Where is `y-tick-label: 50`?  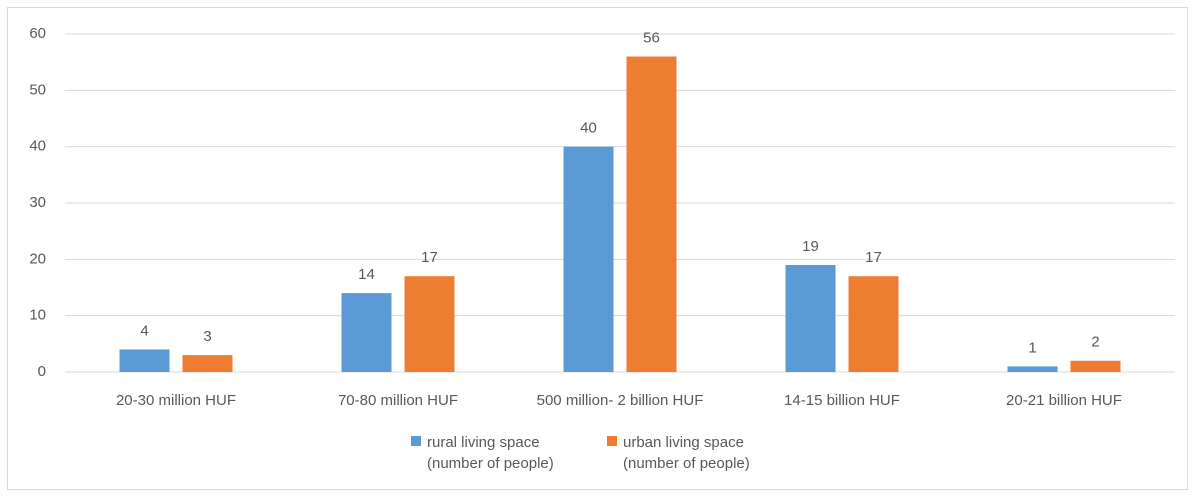
y-tick-label: 50 is located at coordinates (37, 89).